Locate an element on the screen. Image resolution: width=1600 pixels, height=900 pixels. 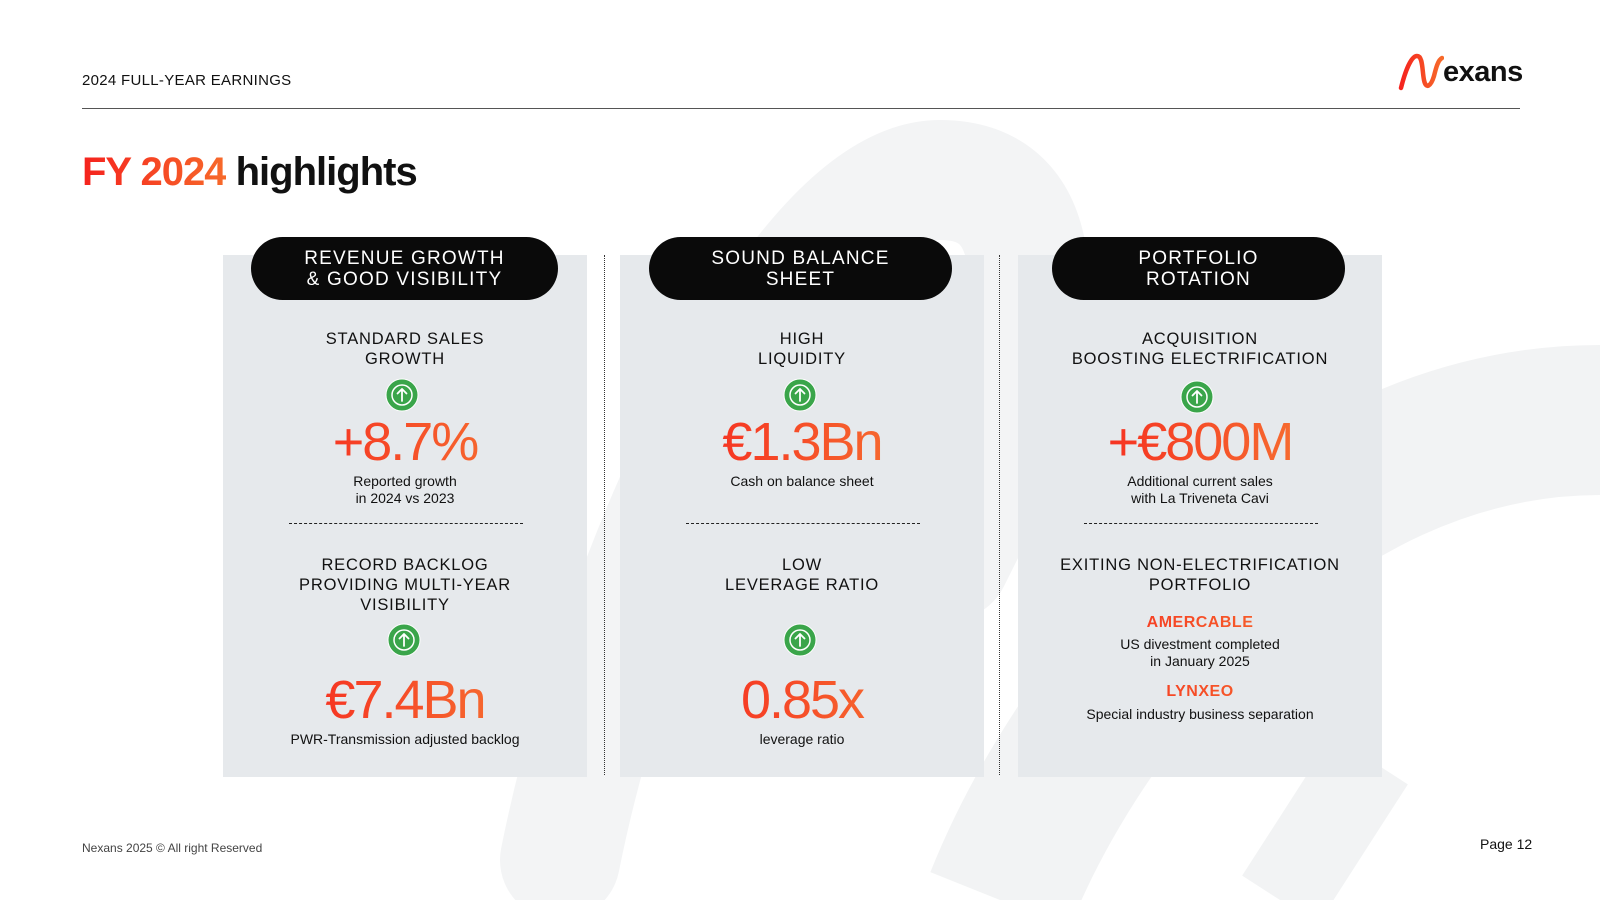
pill-revenue-growth: REVENUE GROWTH & GOOD VISIBILITY is located at coordinates (404, 268).